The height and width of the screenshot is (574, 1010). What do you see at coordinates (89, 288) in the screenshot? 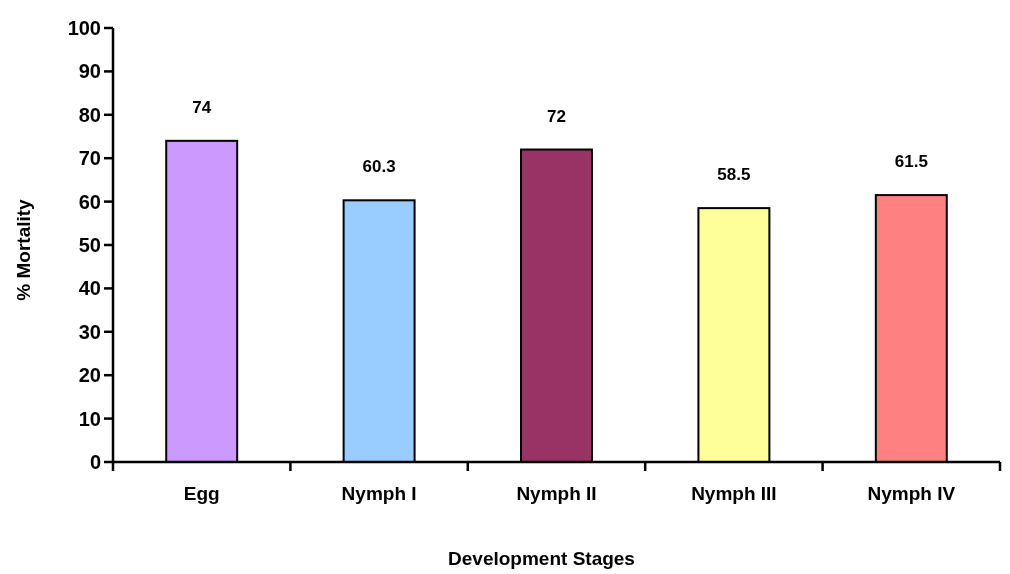
I see `y-tick-label: 40` at bounding box center [89, 288].